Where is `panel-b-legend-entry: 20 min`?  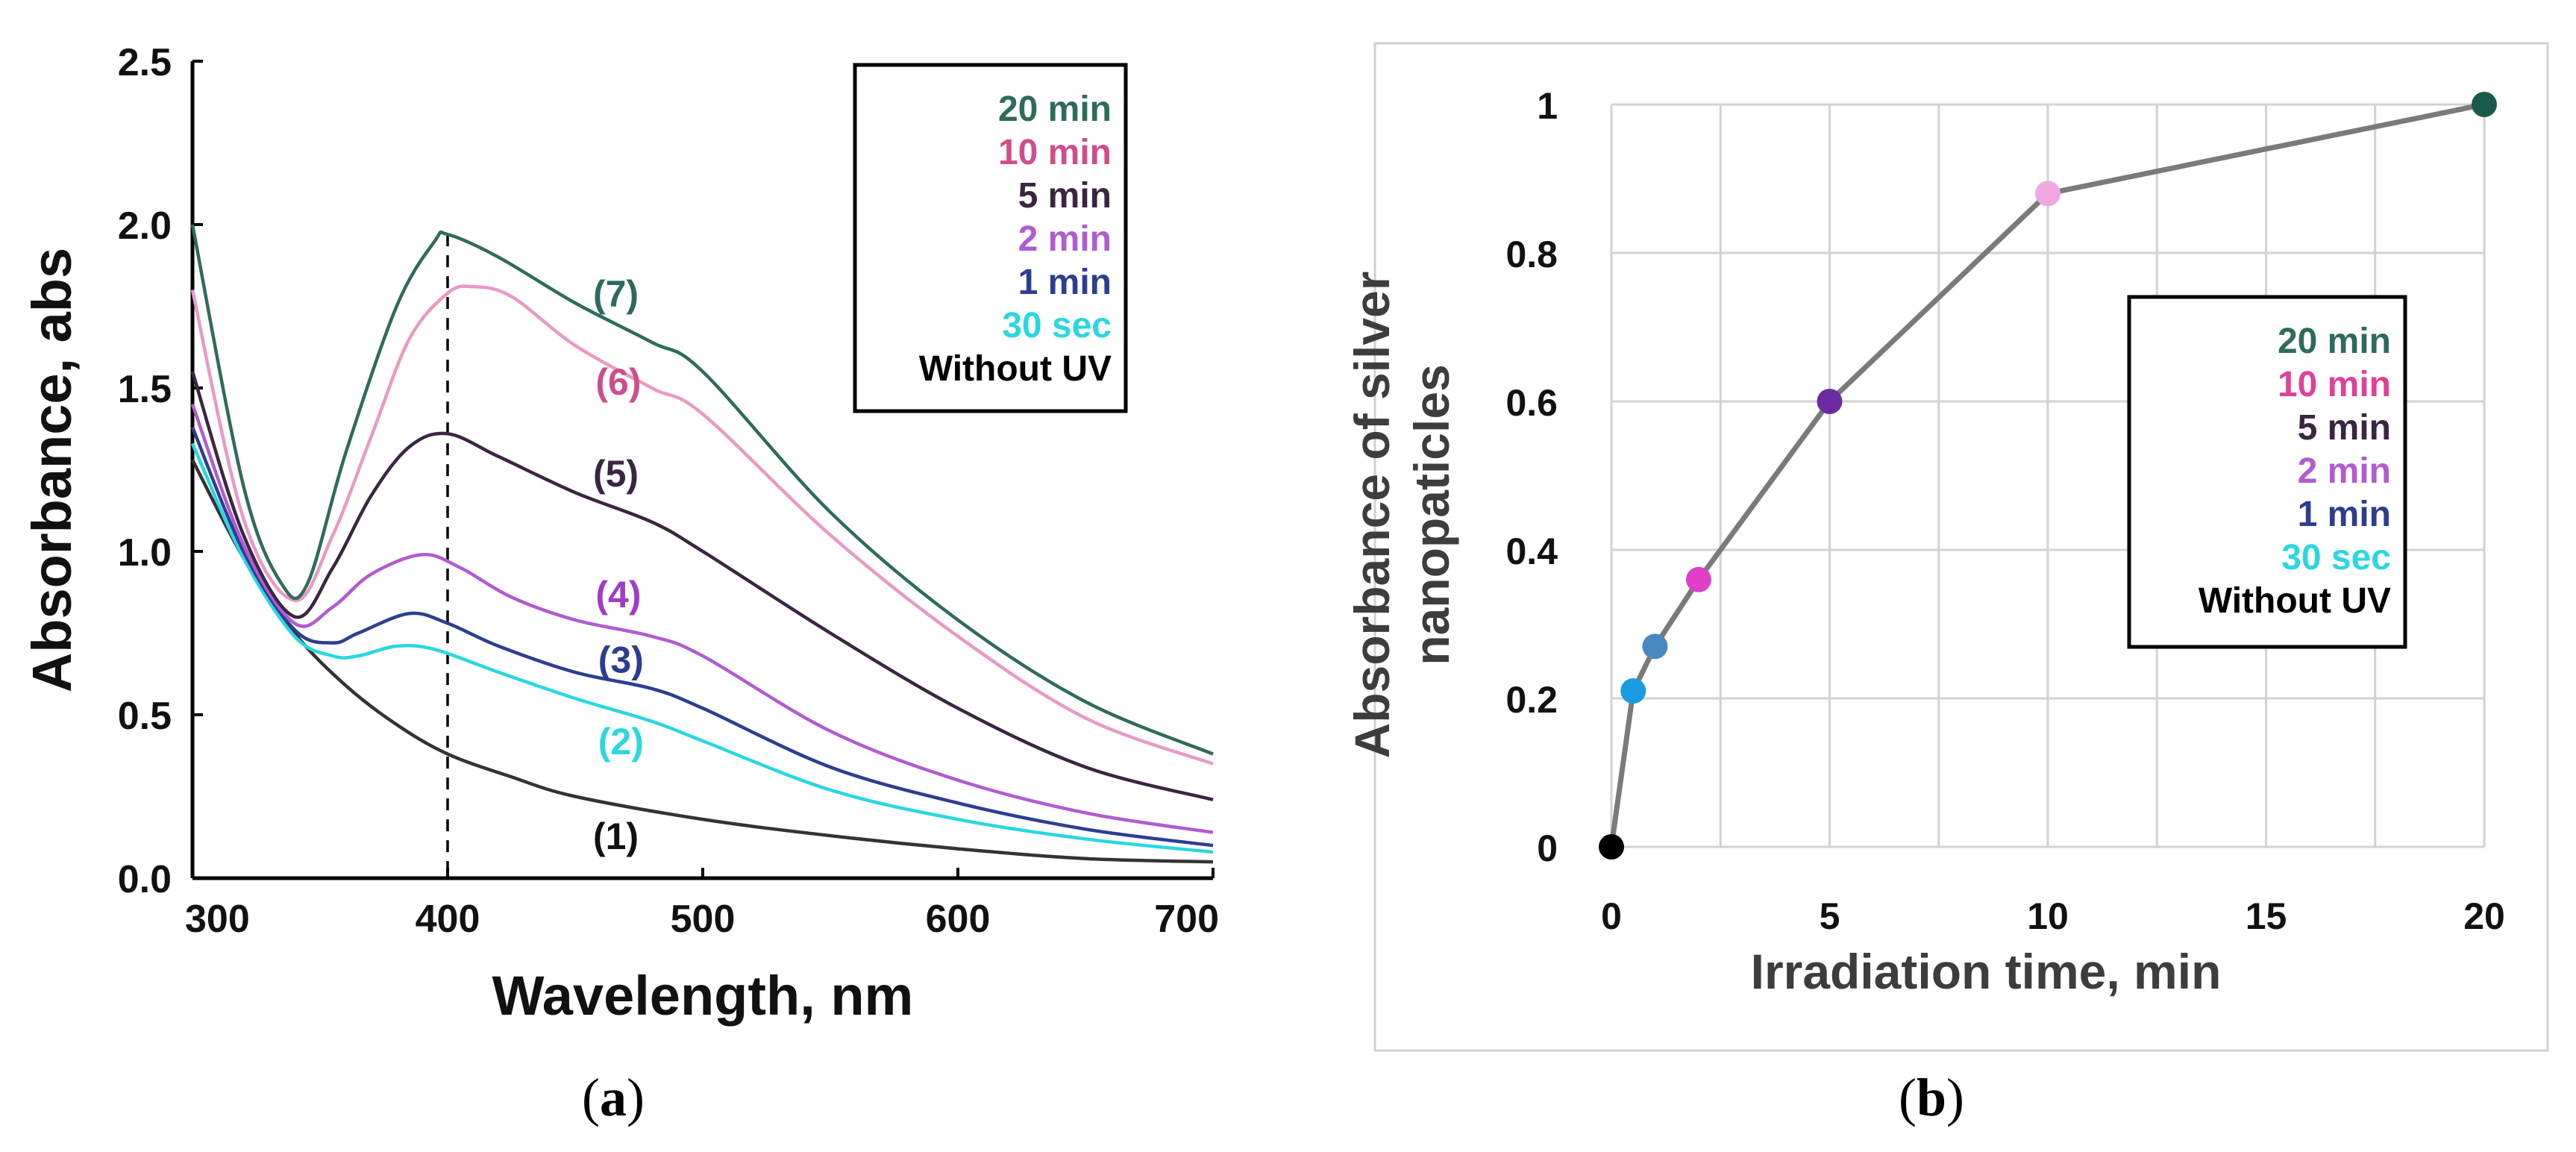 panel-b-legend-entry: 20 min is located at coordinates (2334, 341).